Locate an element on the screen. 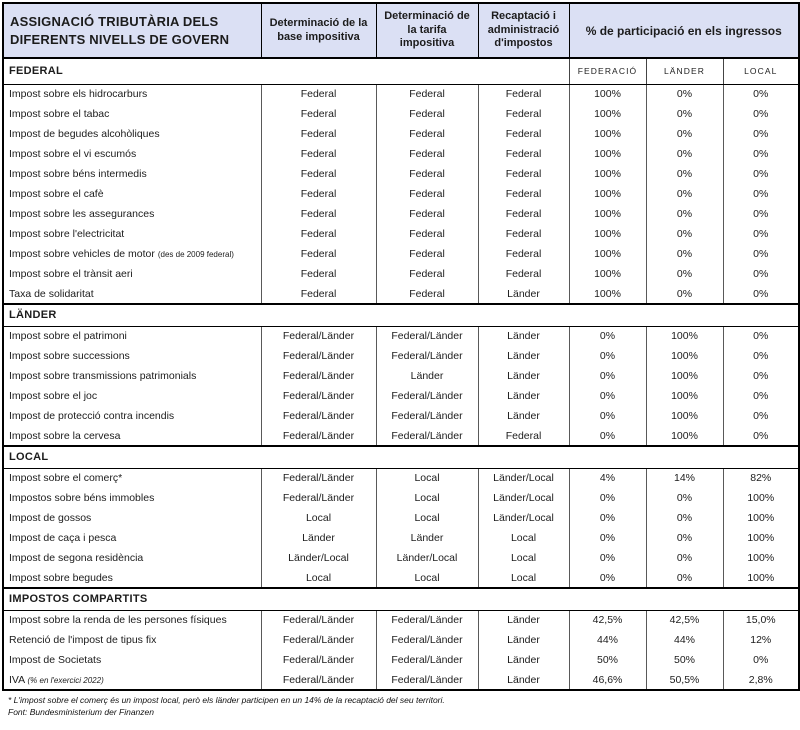 This screenshot has height=730, width=800. tax-name-label: Impost de gossos is located at coordinates (50, 518).